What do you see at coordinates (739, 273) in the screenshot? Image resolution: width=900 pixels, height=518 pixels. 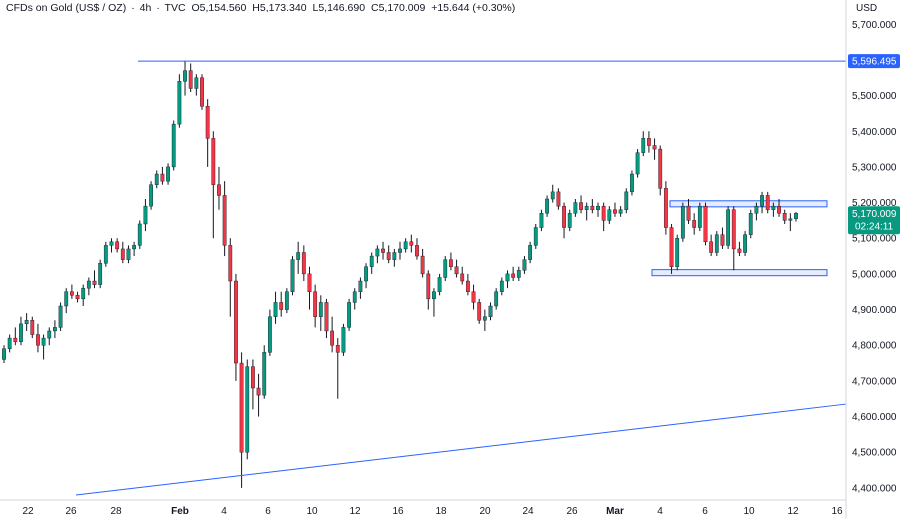 I see `support-zone` at bounding box center [739, 273].